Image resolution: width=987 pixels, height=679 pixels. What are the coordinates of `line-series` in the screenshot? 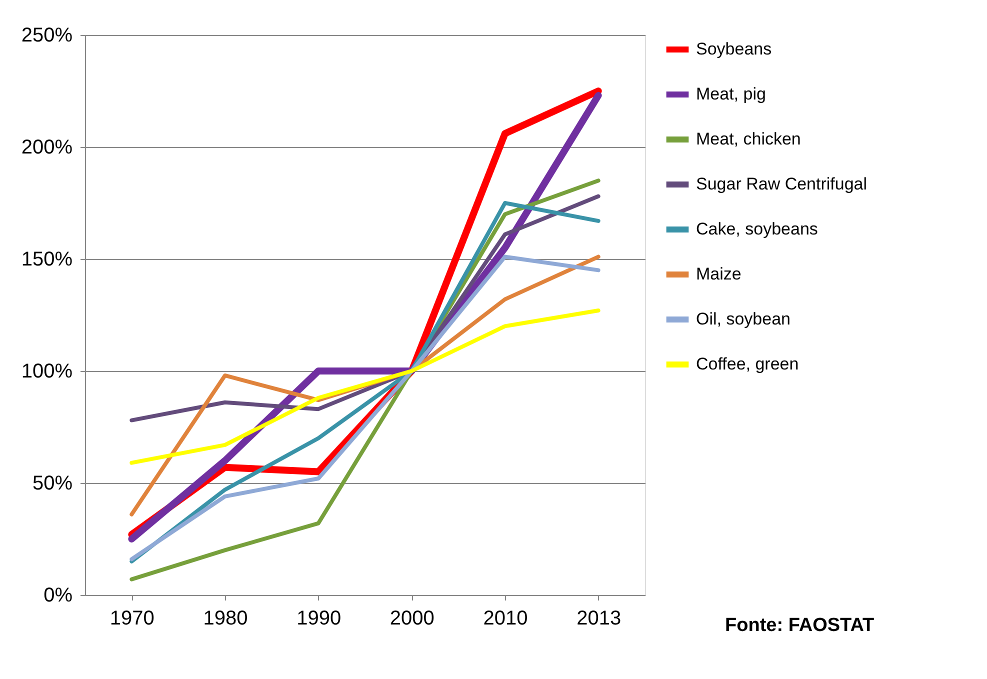 It's located at (365, 386).